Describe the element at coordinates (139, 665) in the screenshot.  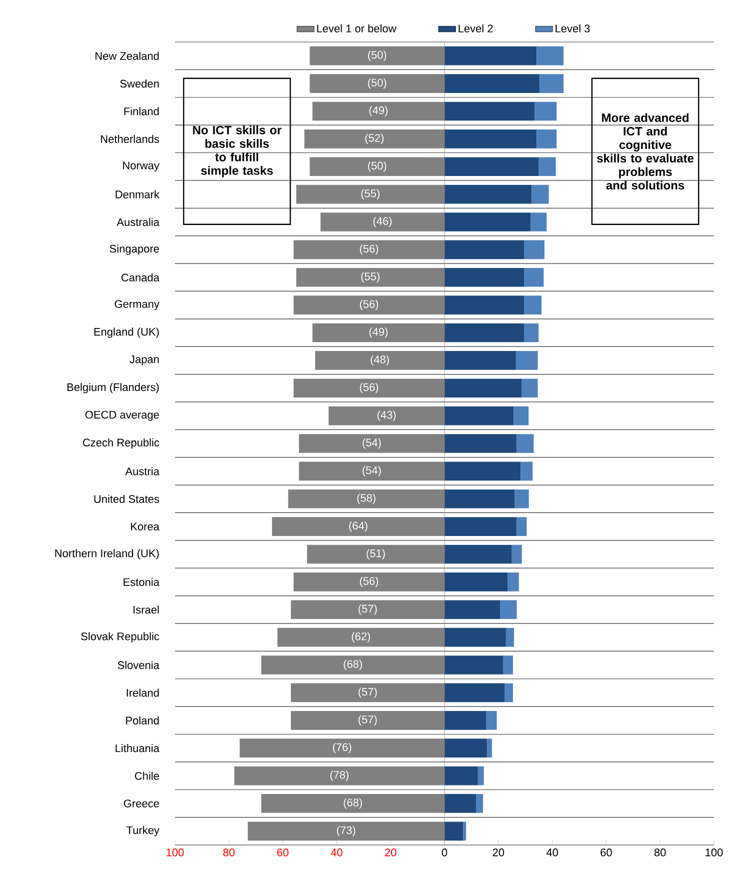
I see `y-tick-label: Slovenia` at that location.